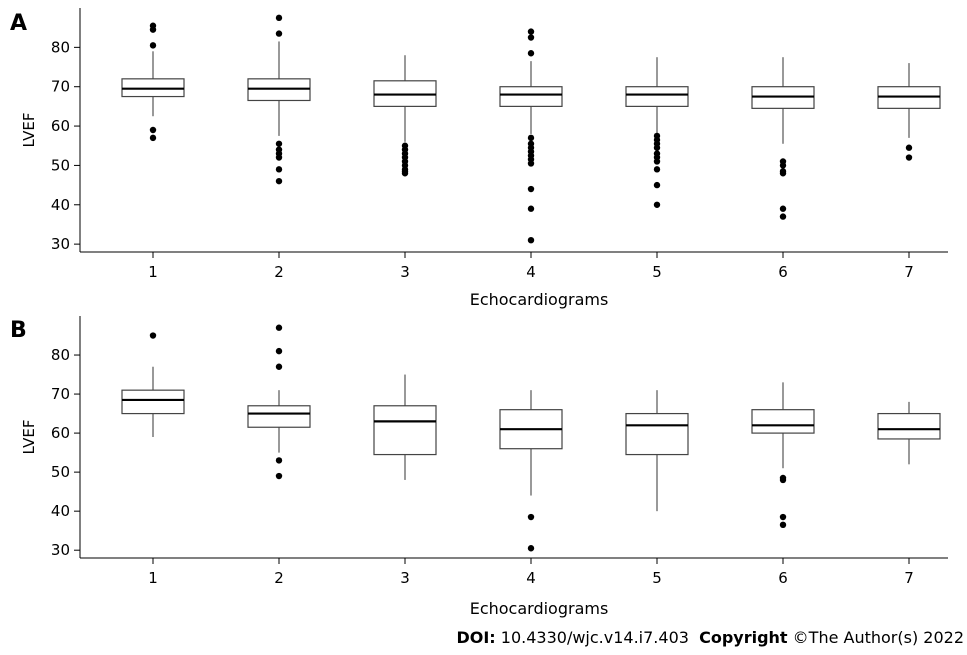 This screenshot has width=967, height=655. I want to click on copyright-label: Copyright, so click(743, 637).